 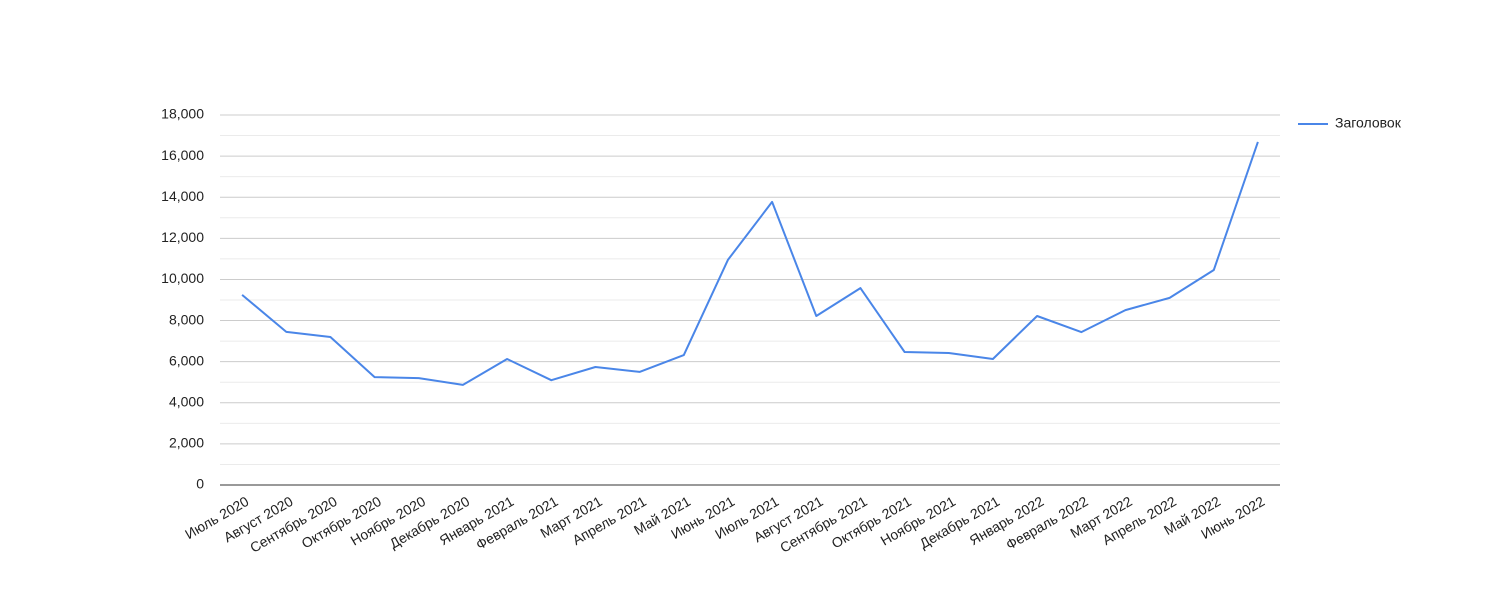 I want to click on y-tick-label: 18,000, so click(x=182, y=114).